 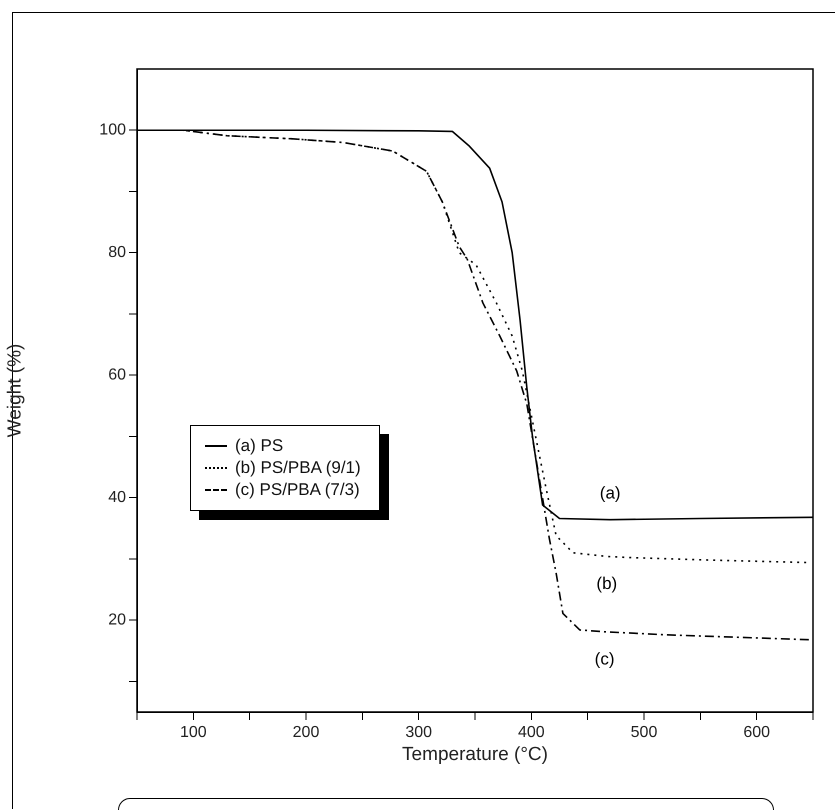 I want to click on legend-label: (b) PS/PBA (9/1), so click(x=298, y=468).